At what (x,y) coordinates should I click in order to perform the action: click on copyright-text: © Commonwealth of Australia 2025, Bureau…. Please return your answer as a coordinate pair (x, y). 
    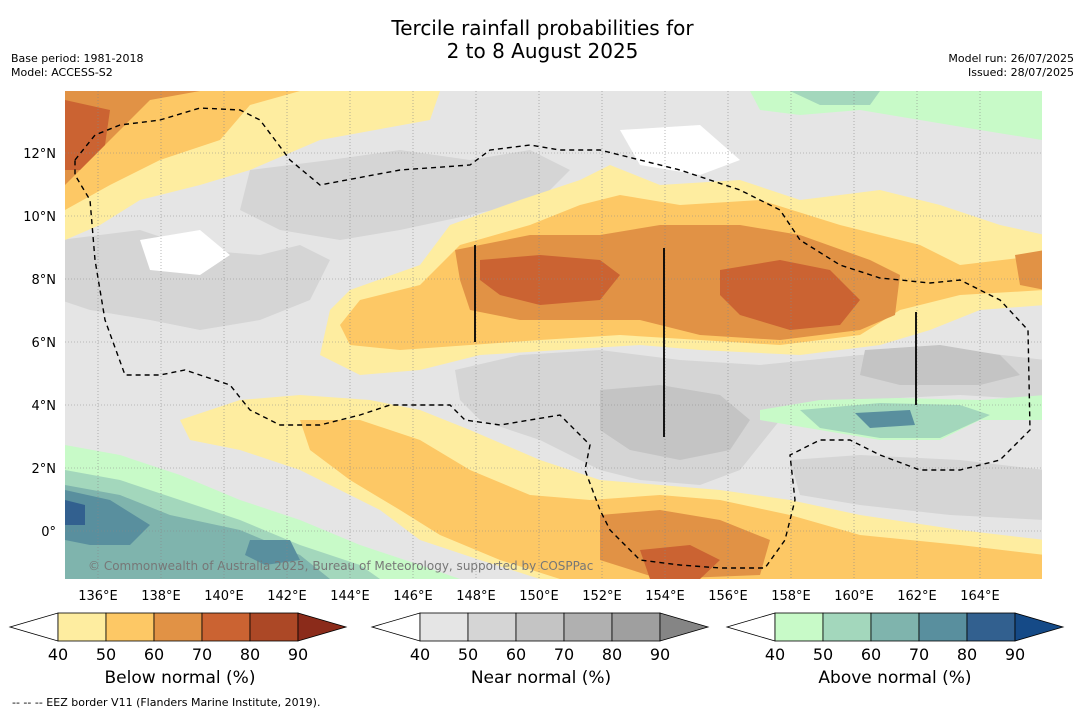
    Looking at the image, I should click on (340, 566).